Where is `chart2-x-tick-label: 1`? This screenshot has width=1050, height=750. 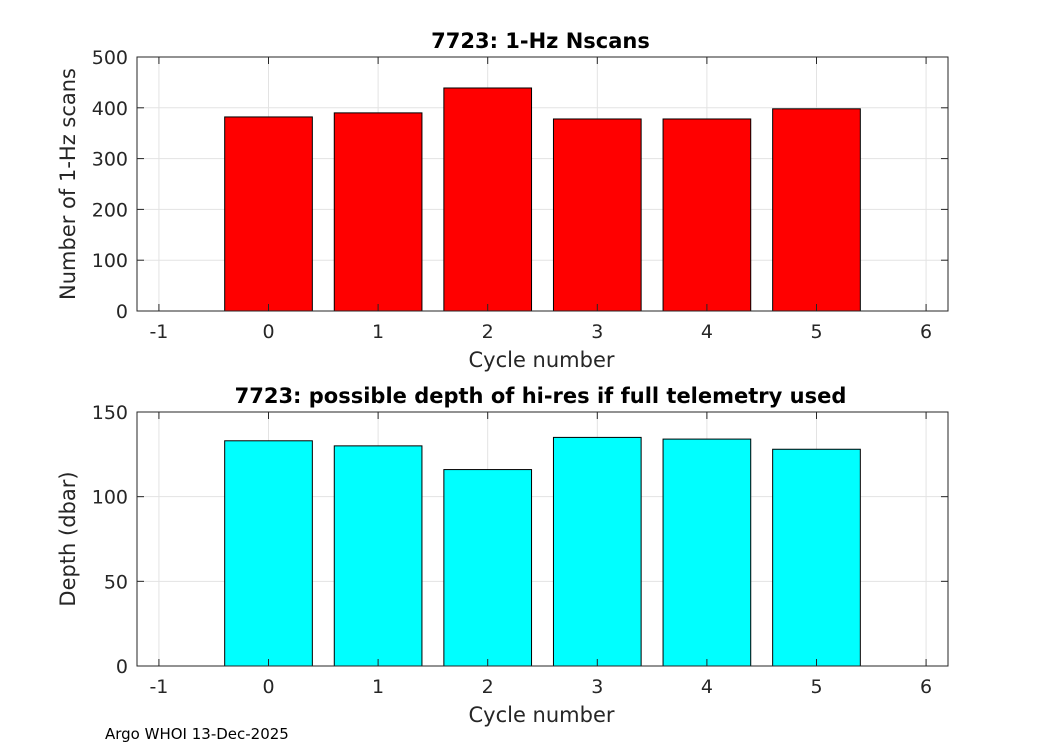
chart2-x-tick-label: 1 is located at coordinates (378, 687).